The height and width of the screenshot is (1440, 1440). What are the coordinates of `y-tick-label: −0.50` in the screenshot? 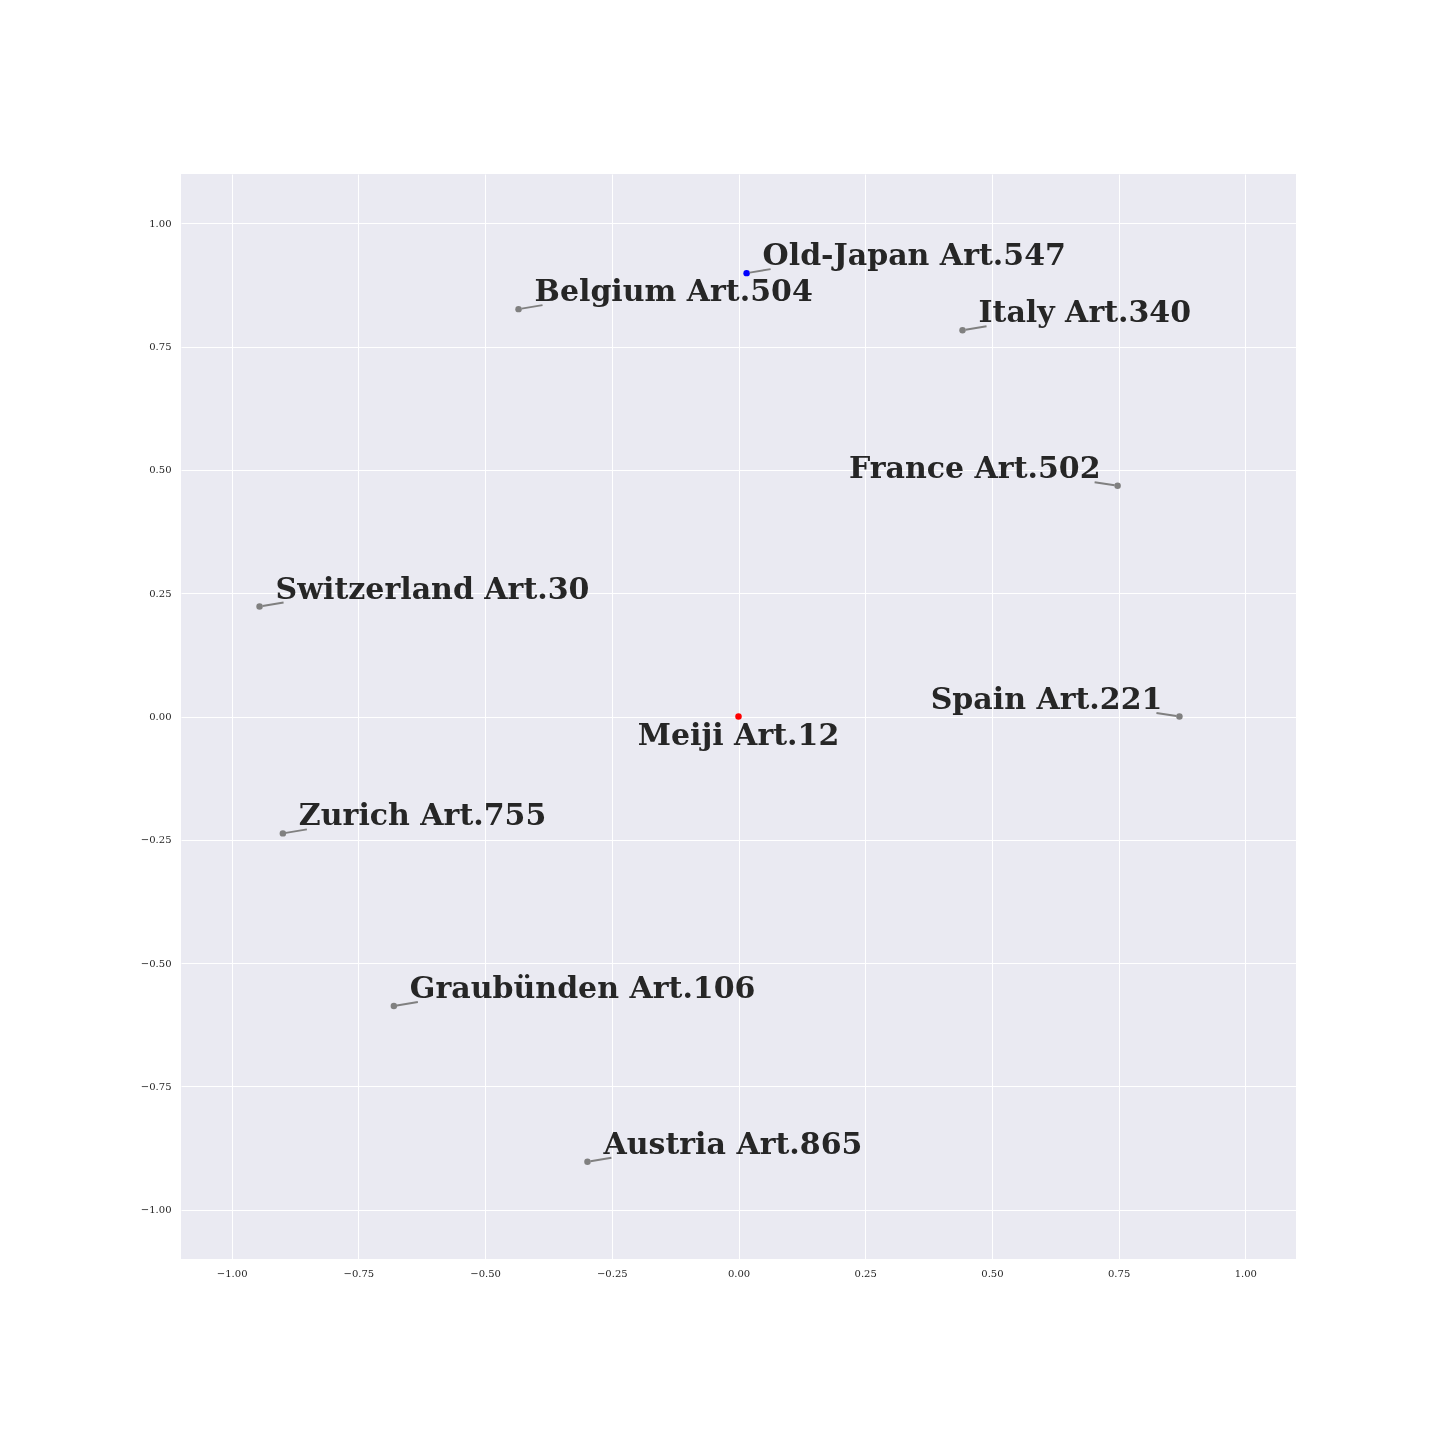 It's located at (156, 963).